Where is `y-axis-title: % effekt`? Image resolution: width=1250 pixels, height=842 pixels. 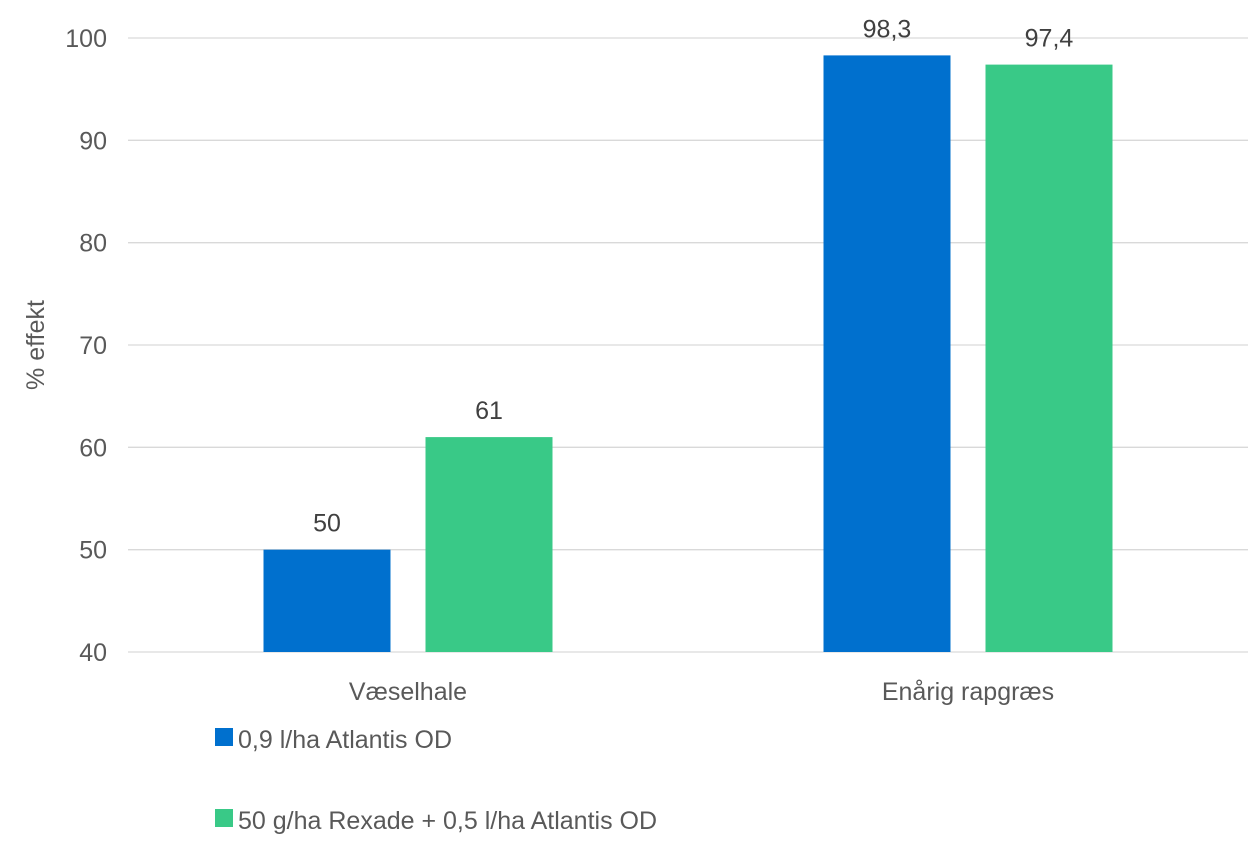 y-axis-title: % effekt is located at coordinates (36, 345).